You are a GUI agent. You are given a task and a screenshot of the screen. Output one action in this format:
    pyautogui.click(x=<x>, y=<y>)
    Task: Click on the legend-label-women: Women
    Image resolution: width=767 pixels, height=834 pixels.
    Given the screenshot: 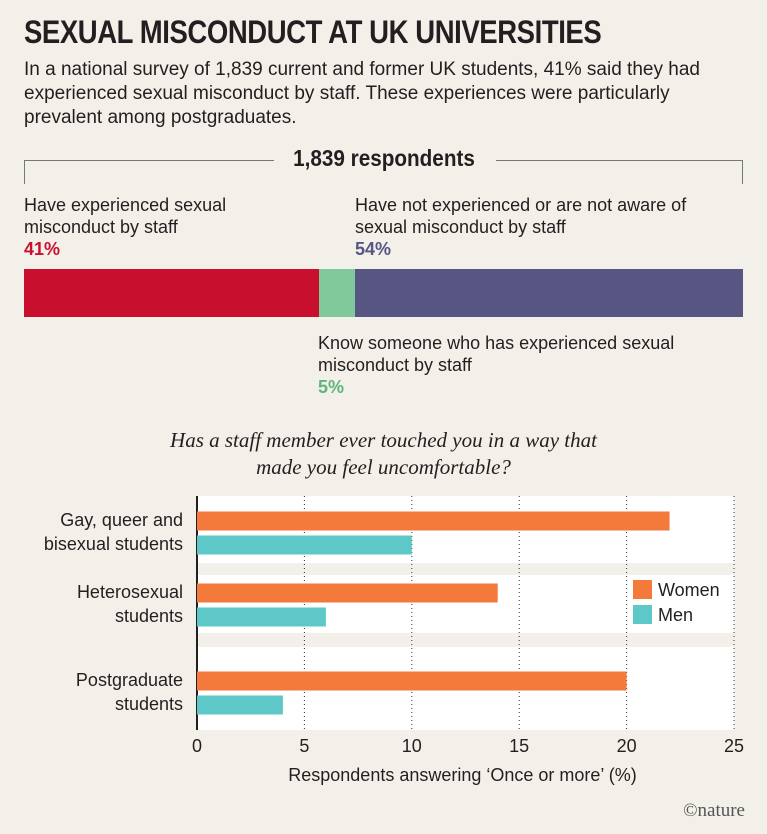 What is the action you would take?
    pyautogui.click(x=689, y=590)
    